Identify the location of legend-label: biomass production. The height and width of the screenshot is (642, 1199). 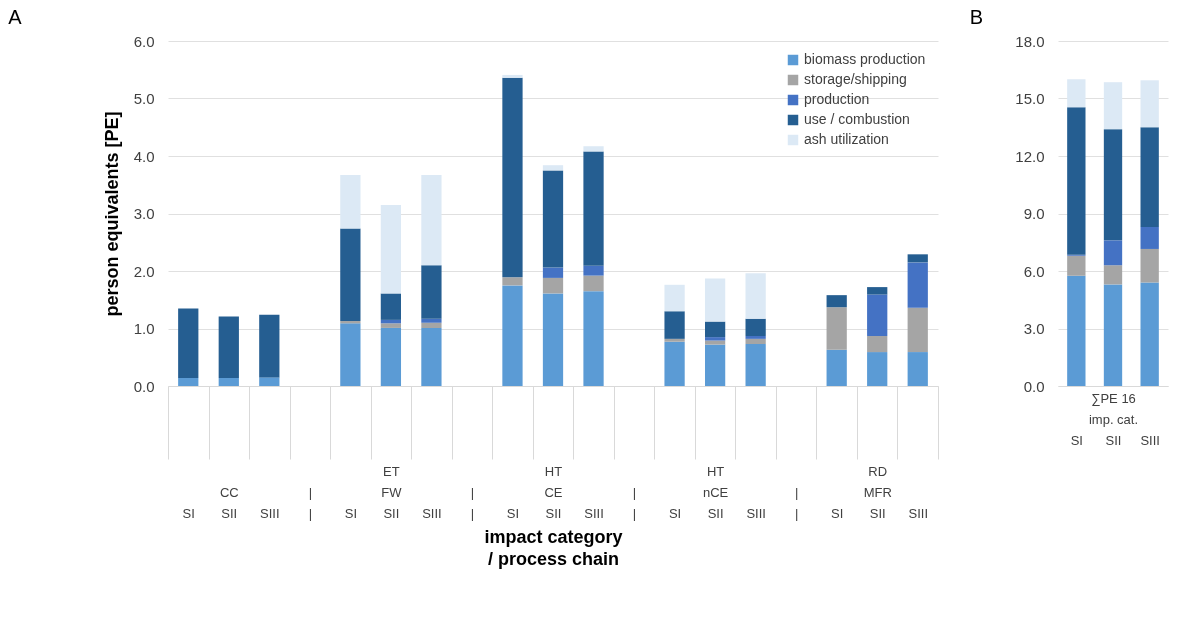
(865, 59).